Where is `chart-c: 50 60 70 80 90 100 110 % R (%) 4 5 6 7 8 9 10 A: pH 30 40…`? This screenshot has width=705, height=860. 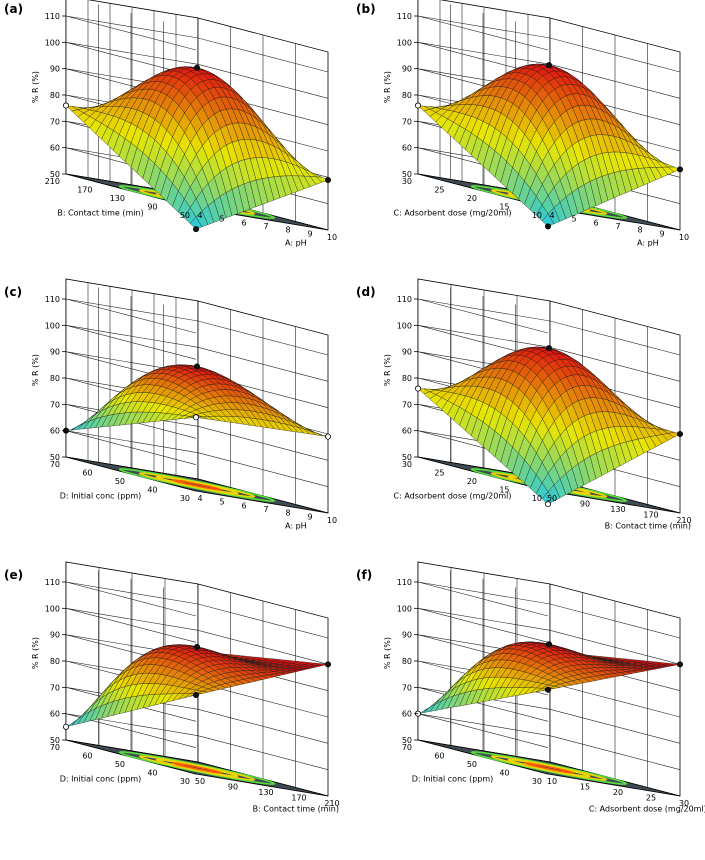 chart-c: 50 60 70 80 90 100 110 % R (%) 4 5 6 7 8 9 10 A: pH 30 40… is located at coordinates (184, 404).